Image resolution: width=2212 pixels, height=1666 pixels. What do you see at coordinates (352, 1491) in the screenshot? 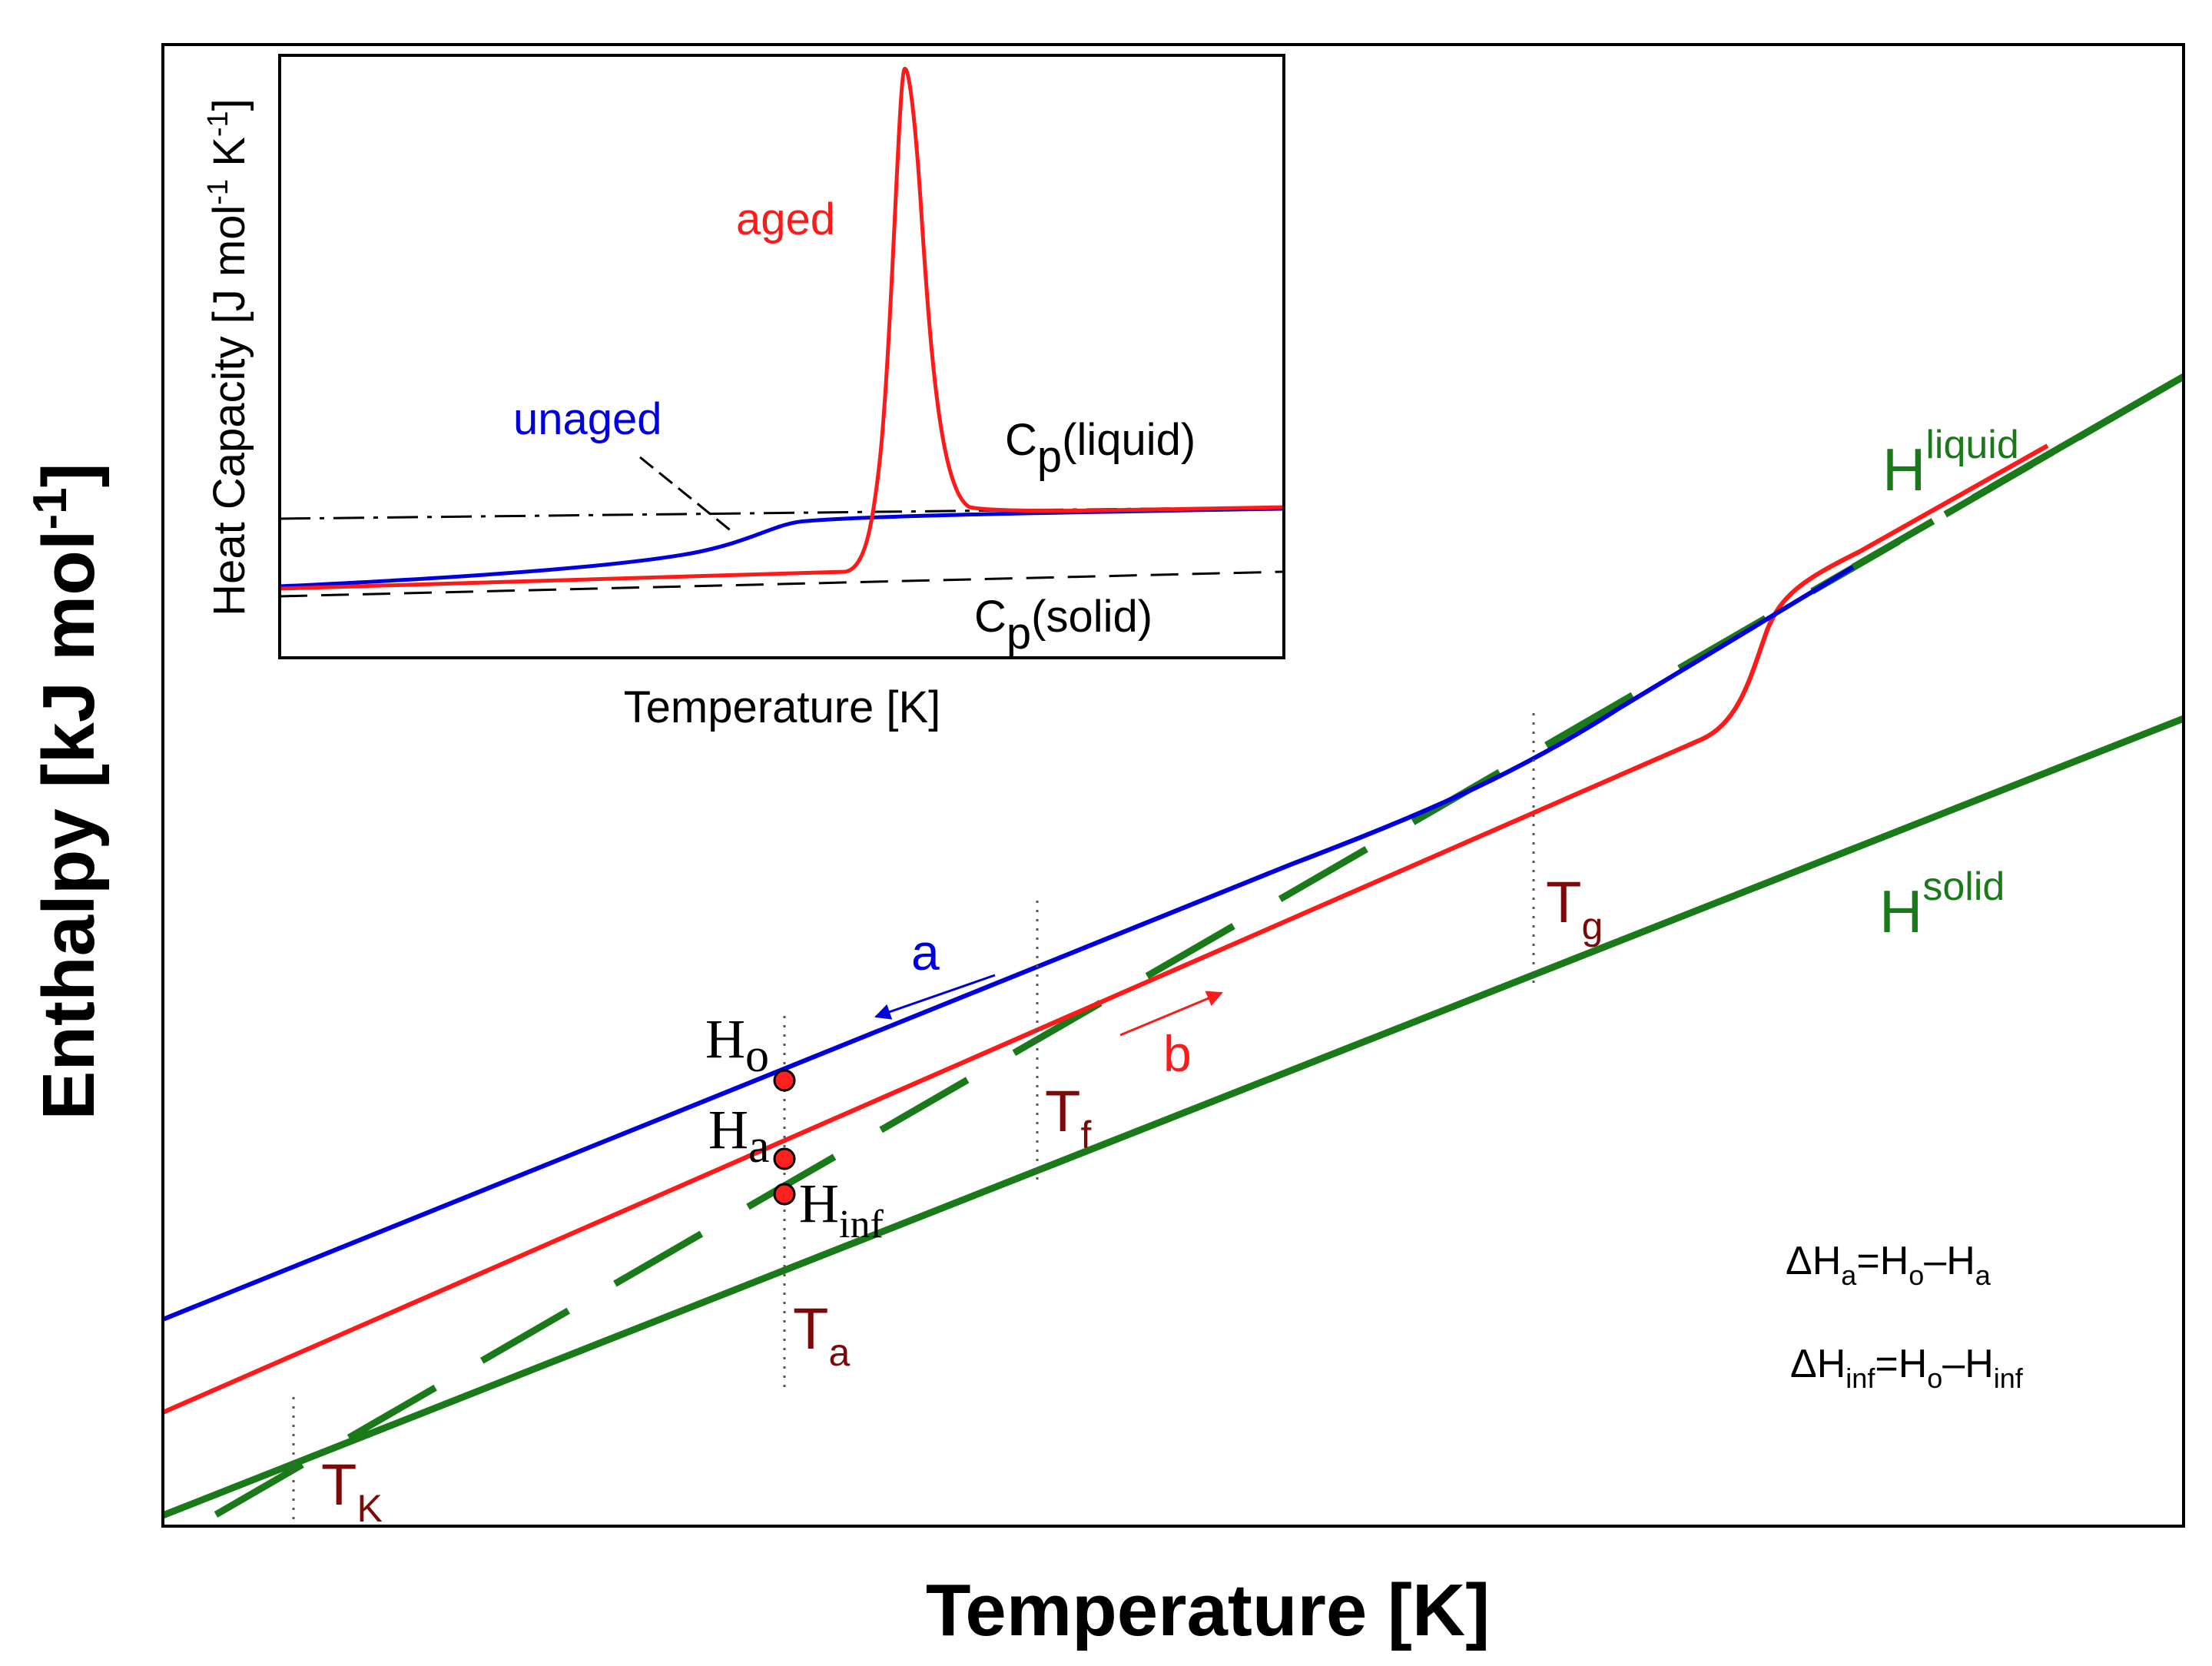
I see `t-k-label: TK` at bounding box center [352, 1491].